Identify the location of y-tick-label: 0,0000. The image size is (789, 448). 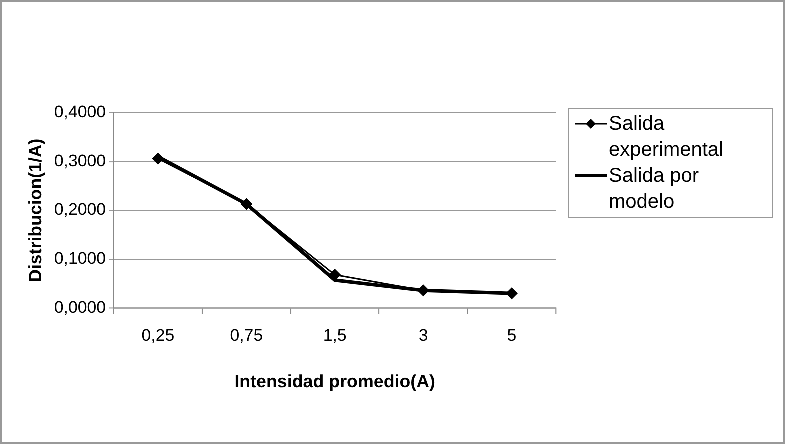
(80, 307).